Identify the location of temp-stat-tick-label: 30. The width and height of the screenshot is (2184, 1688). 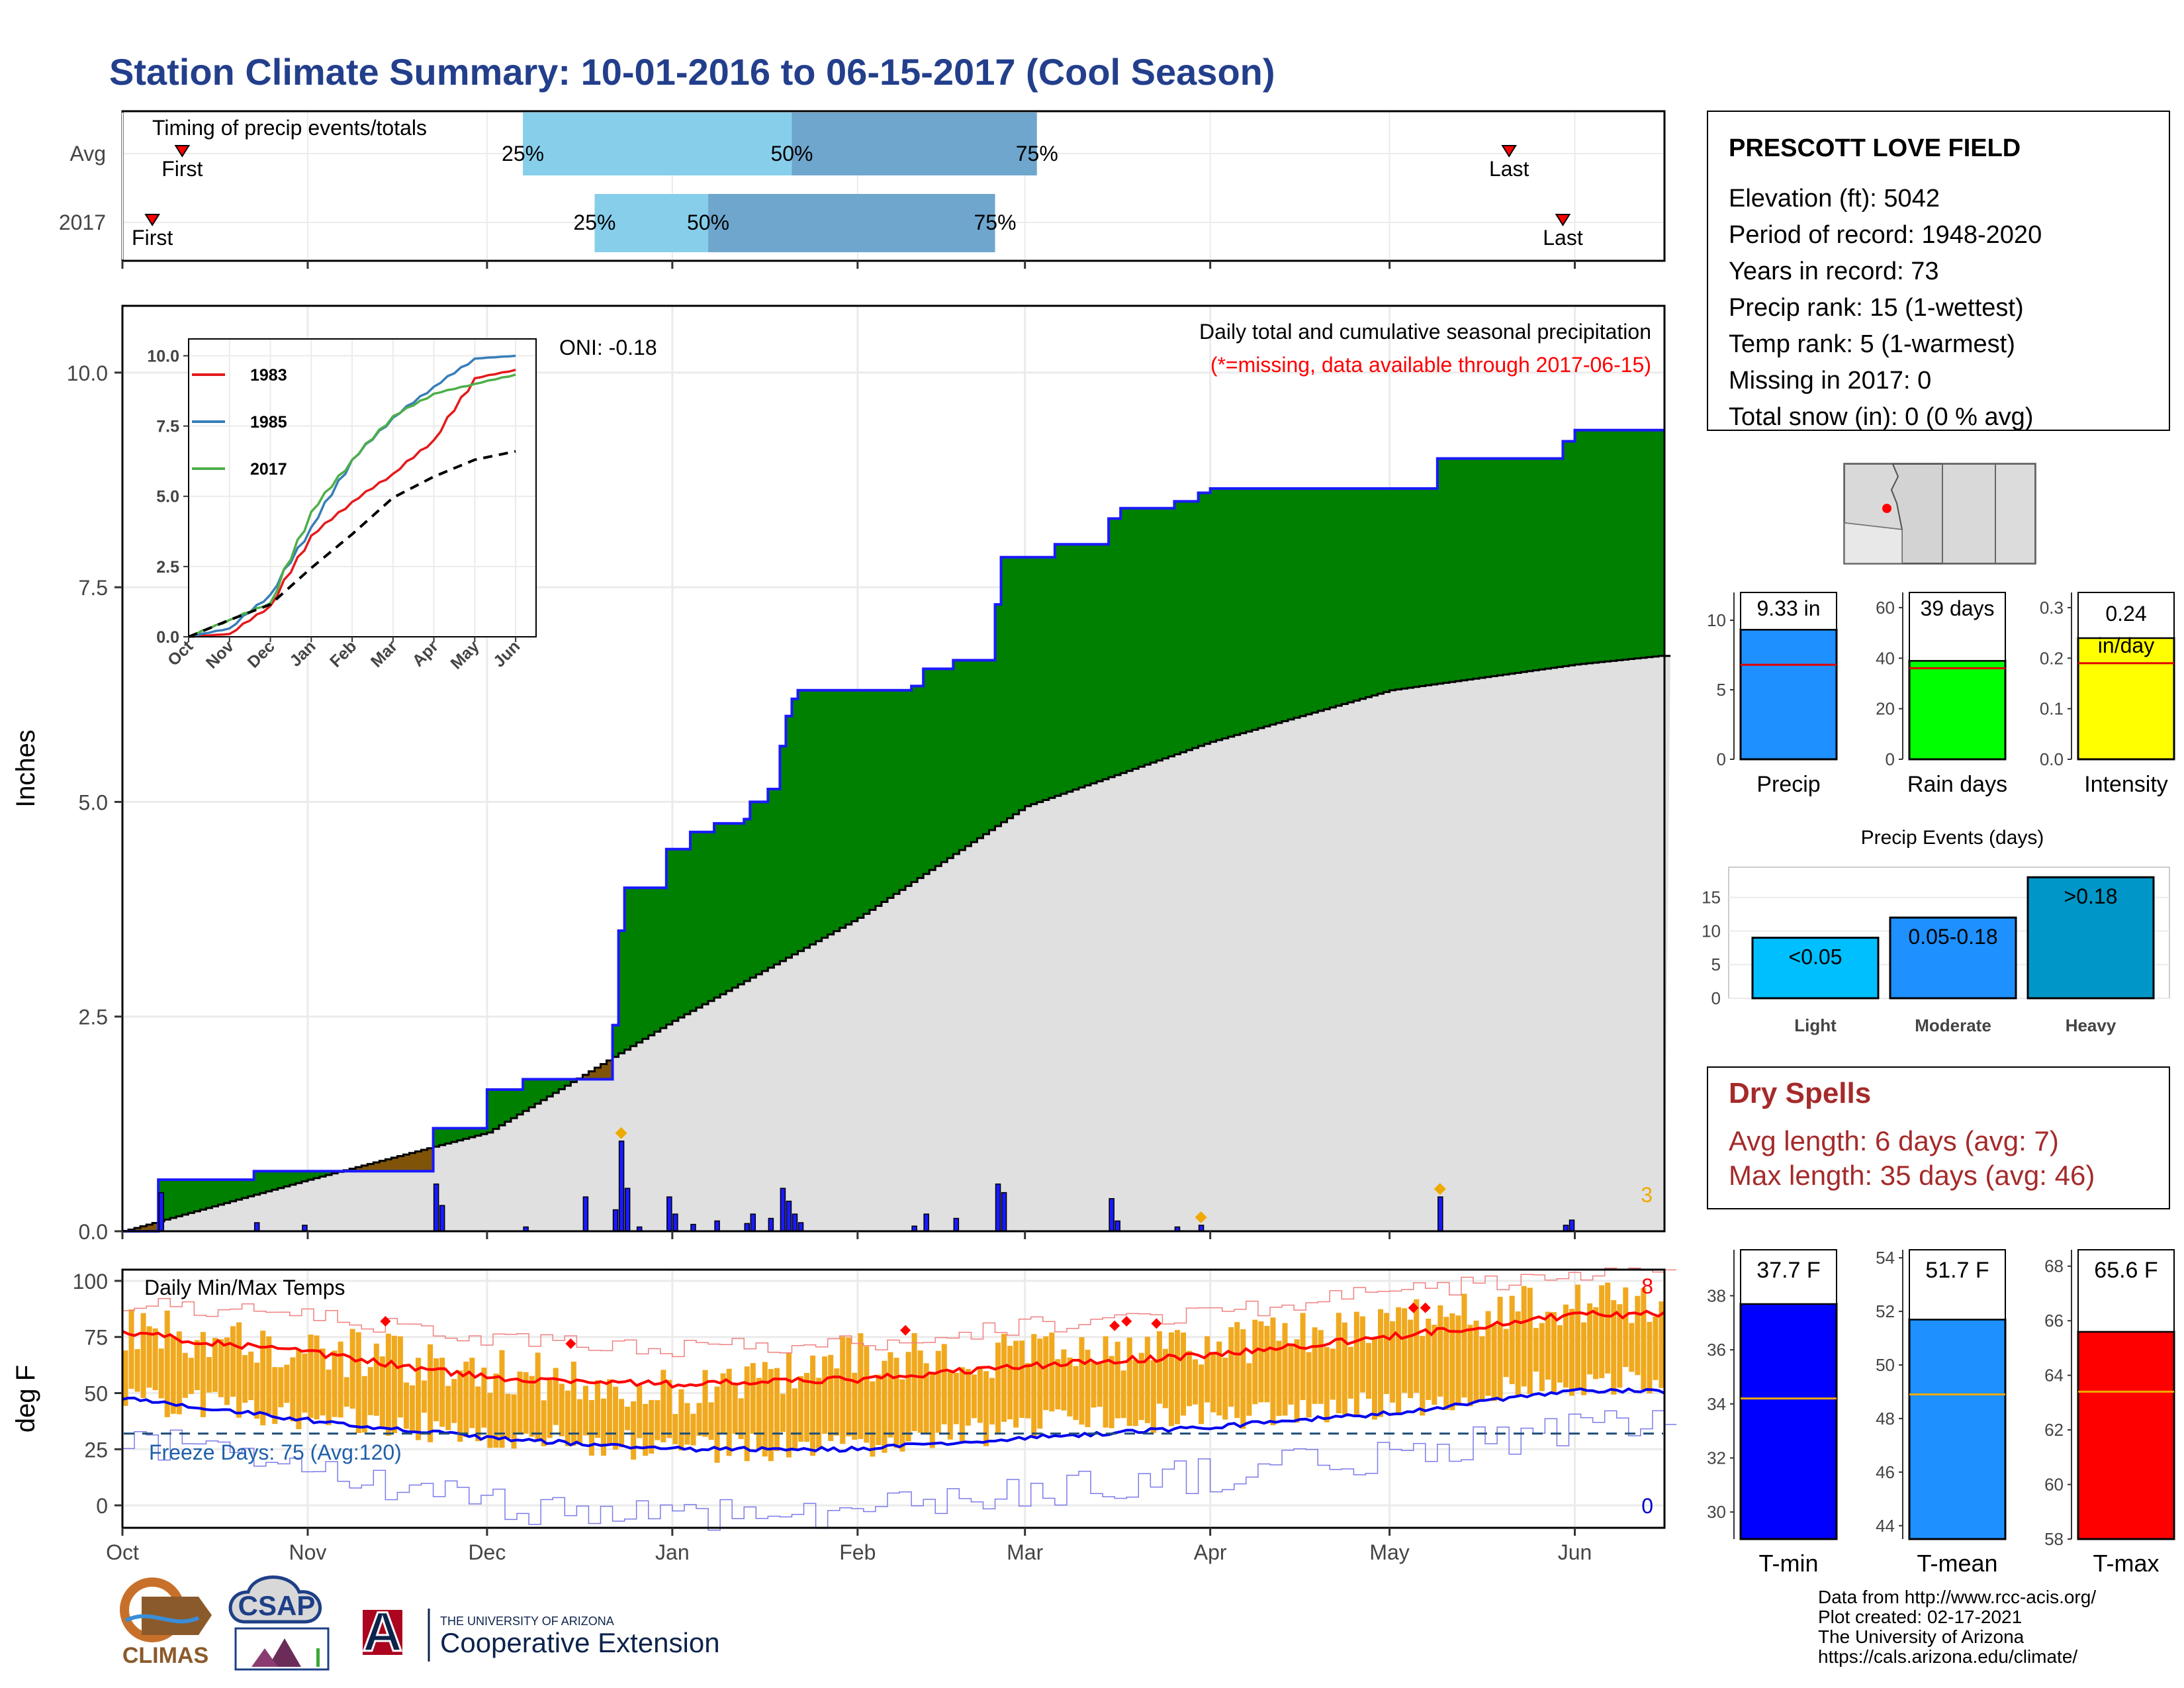
(1716, 1512).